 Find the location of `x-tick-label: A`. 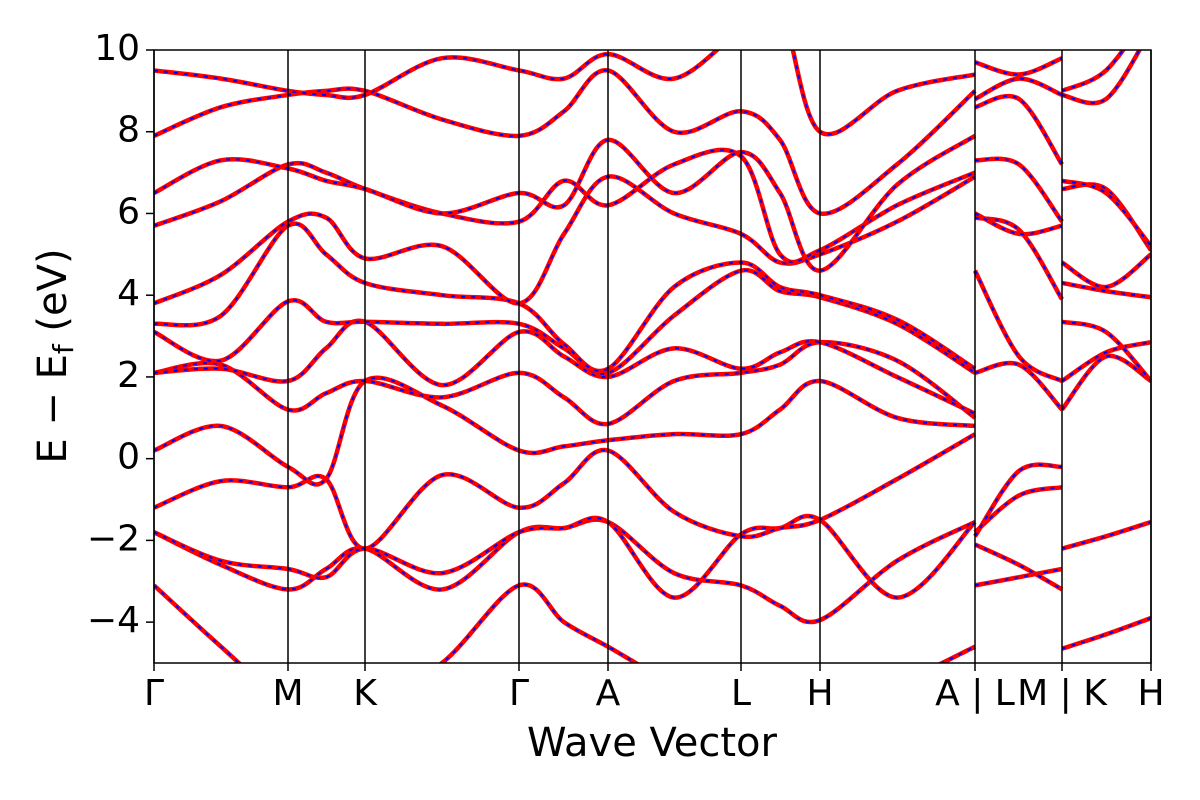

x-tick-label: A is located at coordinates (608, 693).